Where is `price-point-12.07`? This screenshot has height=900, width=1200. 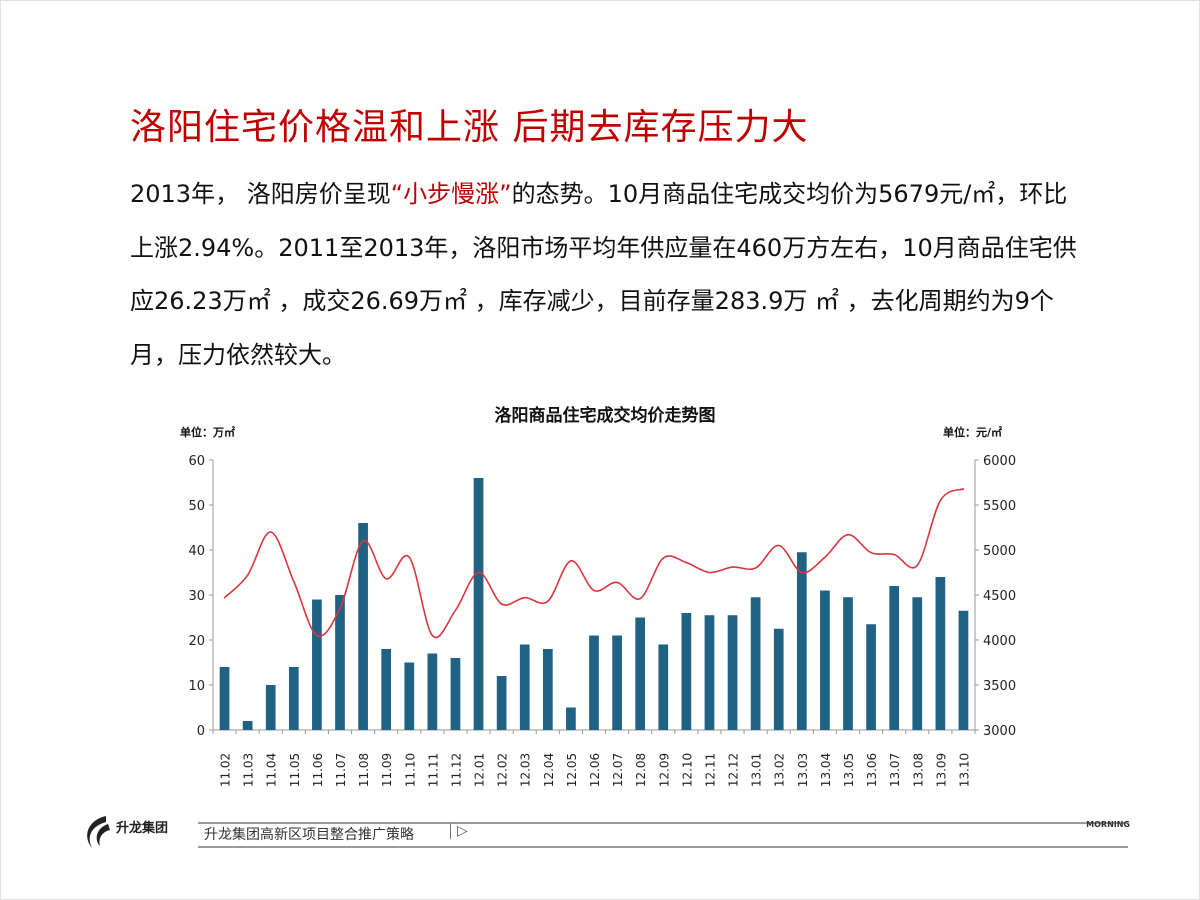 price-point-12.07 is located at coordinates (617, 582).